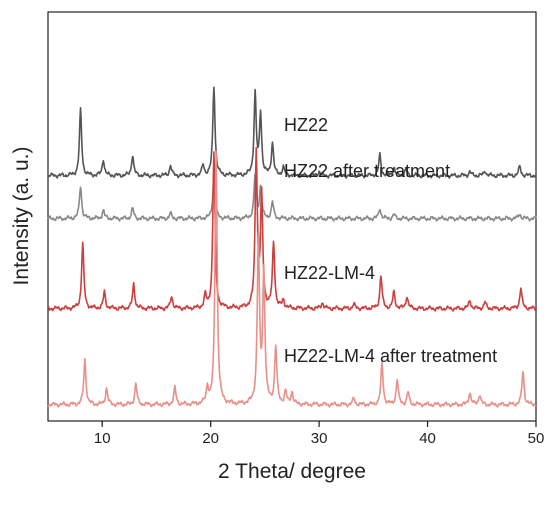  What do you see at coordinates (210, 438) in the screenshot?
I see `x-tick-label: 20` at bounding box center [210, 438].